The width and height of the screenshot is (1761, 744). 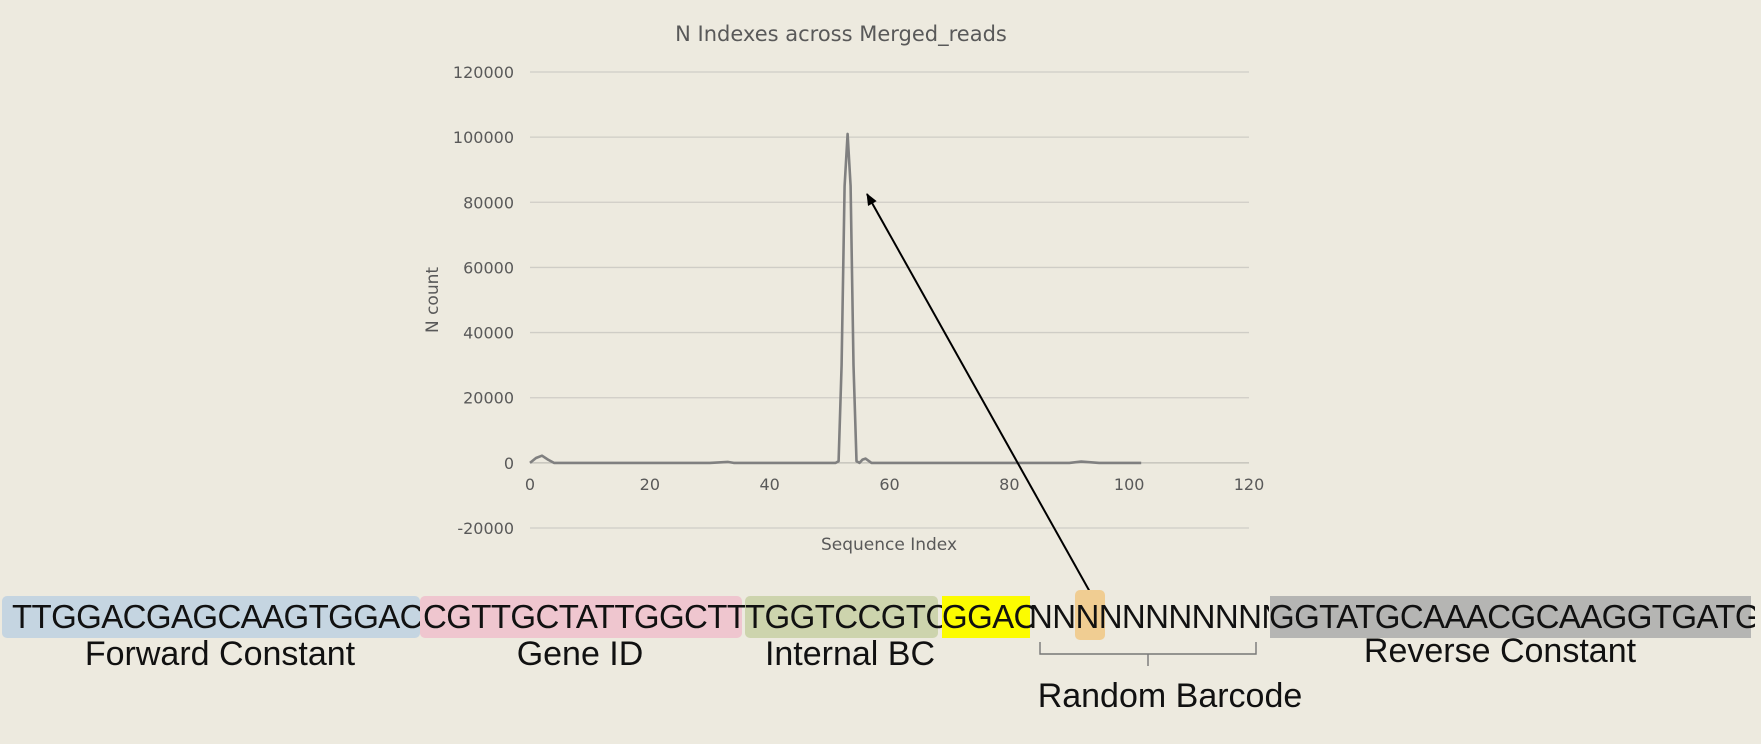 I want to click on x-axis-title: Sequence Index, so click(x=889, y=545).